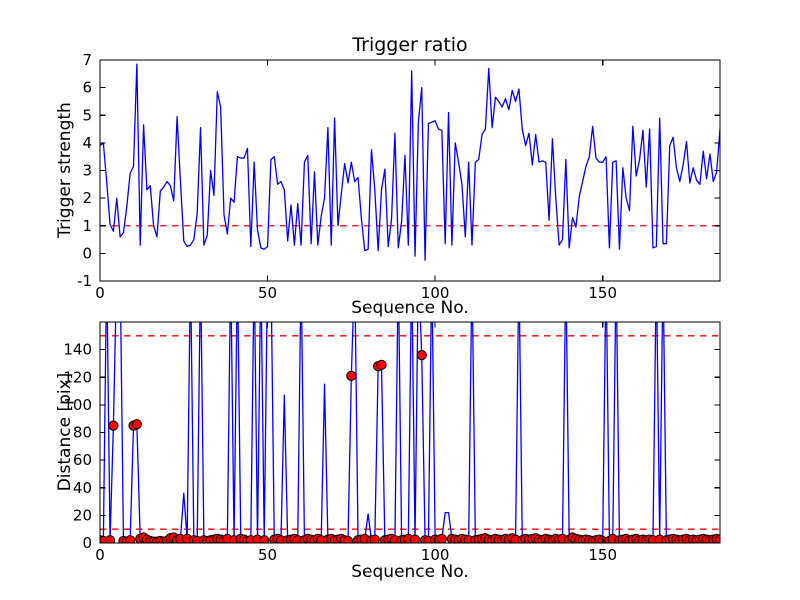 This screenshot has width=800, height=600. I want to click on y-tick-label: 40, so click(82, 488).